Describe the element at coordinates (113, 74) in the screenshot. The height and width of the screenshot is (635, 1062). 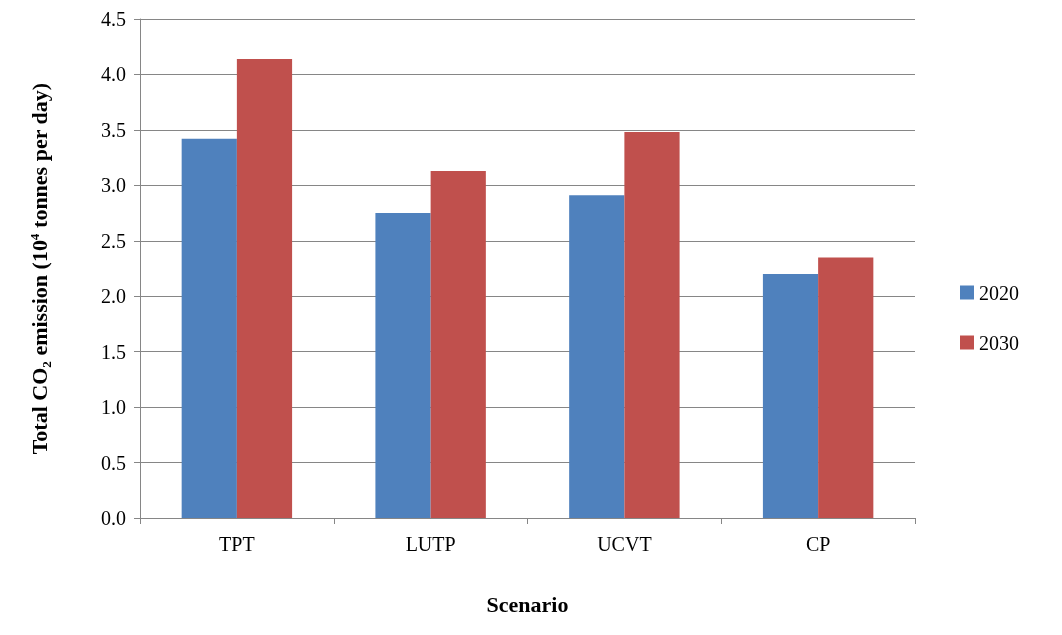
I see `y-tick-label: 4.0` at that location.